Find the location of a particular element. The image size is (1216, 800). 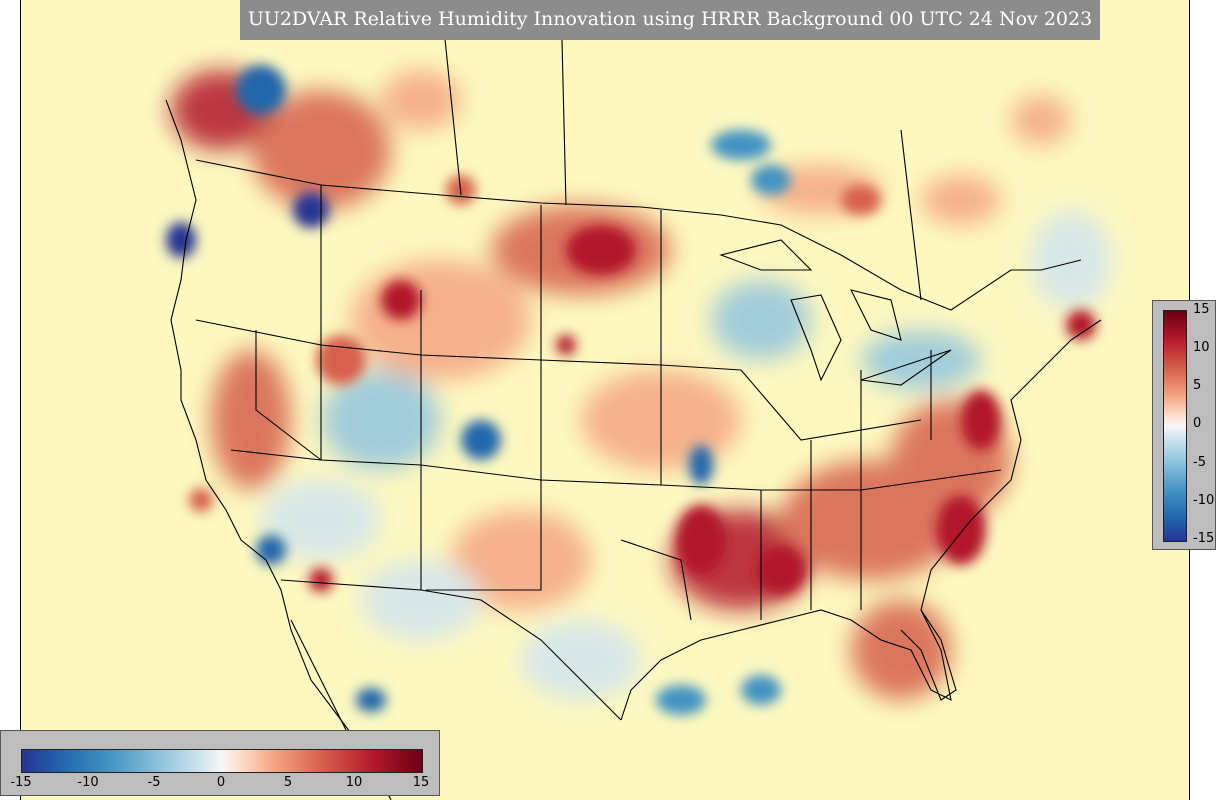

vbar-tick: -10 is located at coordinates (1204, 500).